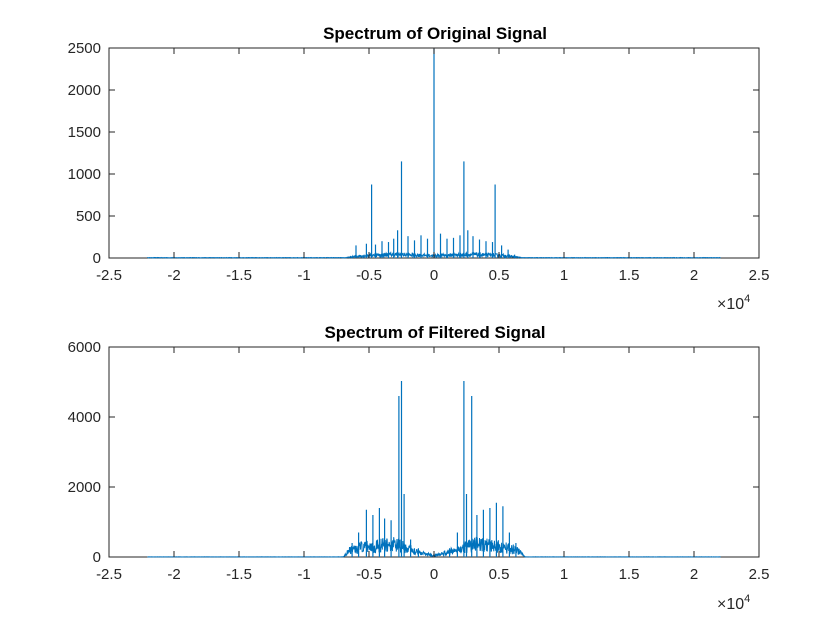 The image size is (840, 630). I want to click on y-tick-label: 1000, so click(84, 174).